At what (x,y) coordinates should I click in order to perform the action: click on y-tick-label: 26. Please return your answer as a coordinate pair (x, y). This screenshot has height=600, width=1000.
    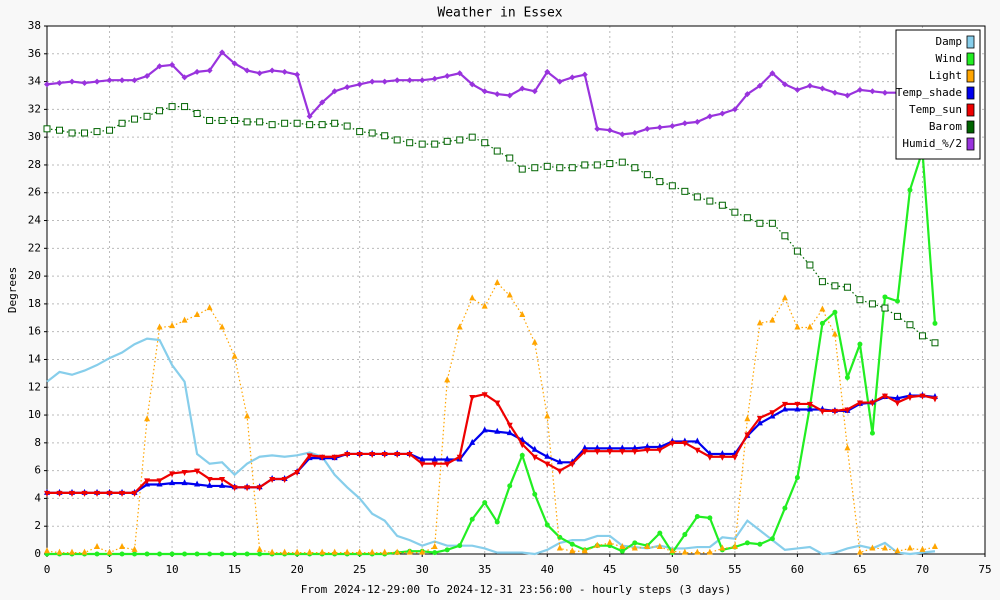
    Looking at the image, I should click on (34, 192).